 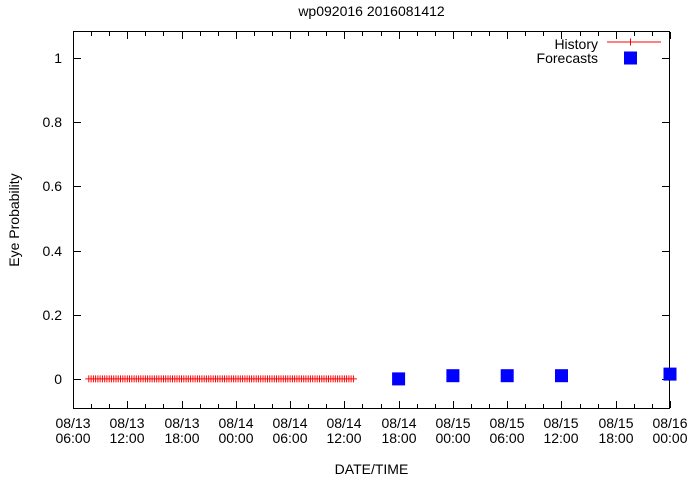 What do you see at coordinates (221, 379) in the screenshot?
I see `history-plus-markers` at bounding box center [221, 379].